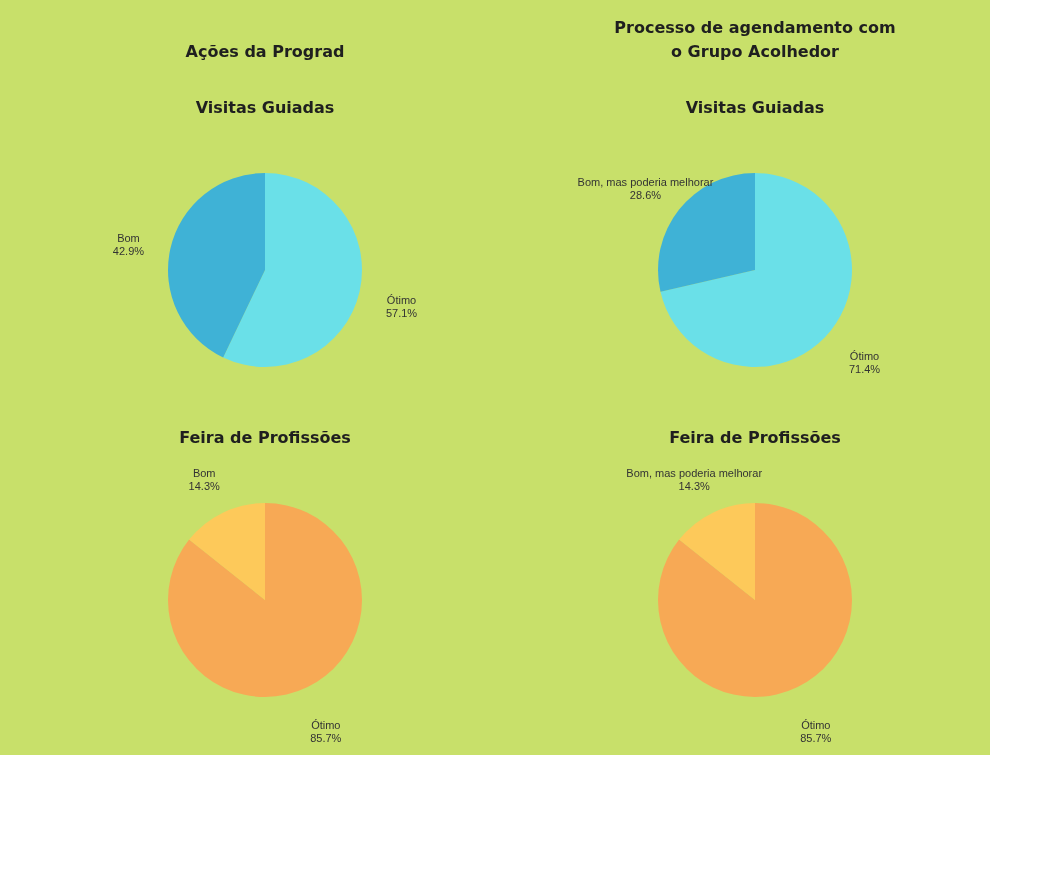 The width and height of the screenshot is (1061, 895). I want to click on data-label: 71.4%, so click(864, 369).